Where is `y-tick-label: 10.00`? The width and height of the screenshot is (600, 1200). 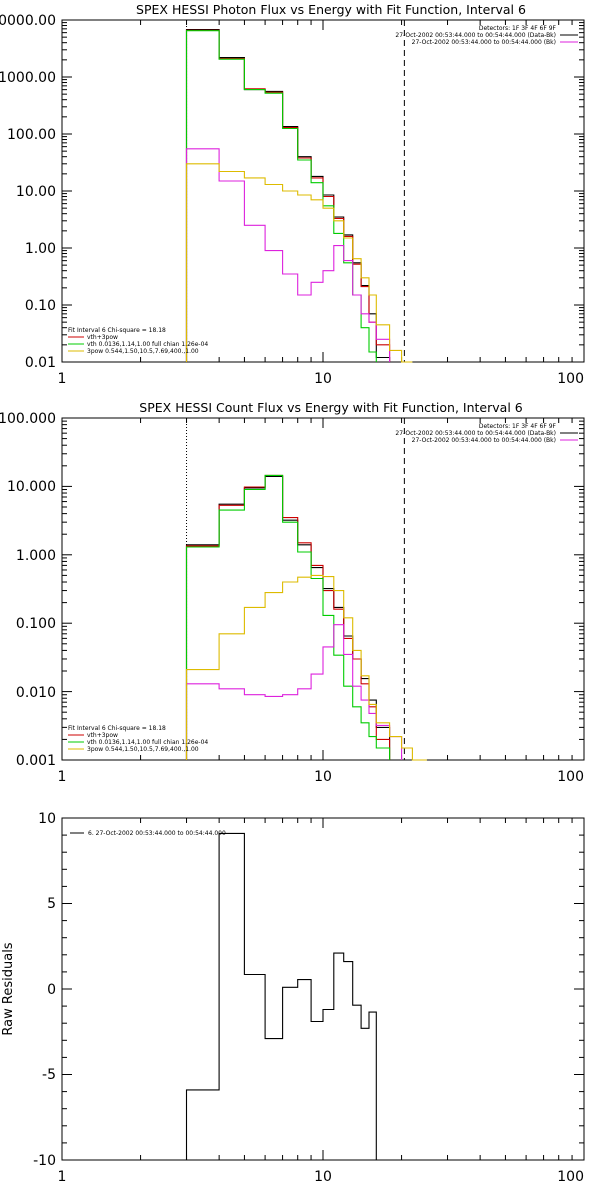 y-tick-label: 10.00 is located at coordinates (36, 192).